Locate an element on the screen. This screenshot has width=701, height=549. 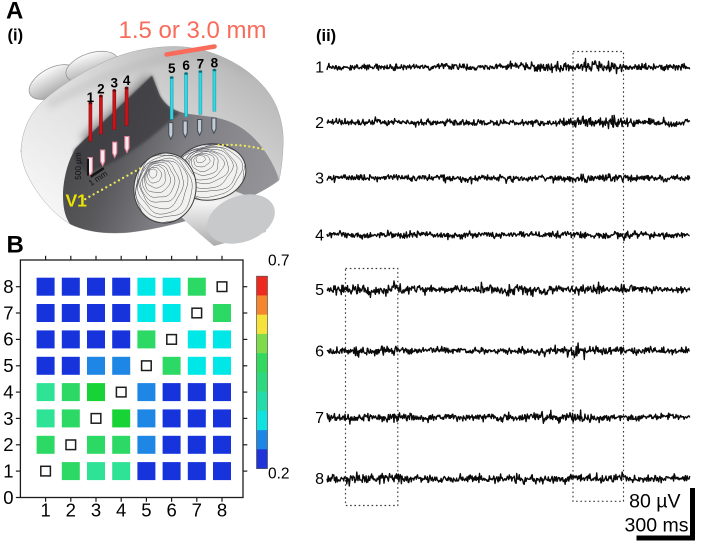
svg-text: 0.7 is located at coordinates (279, 261).